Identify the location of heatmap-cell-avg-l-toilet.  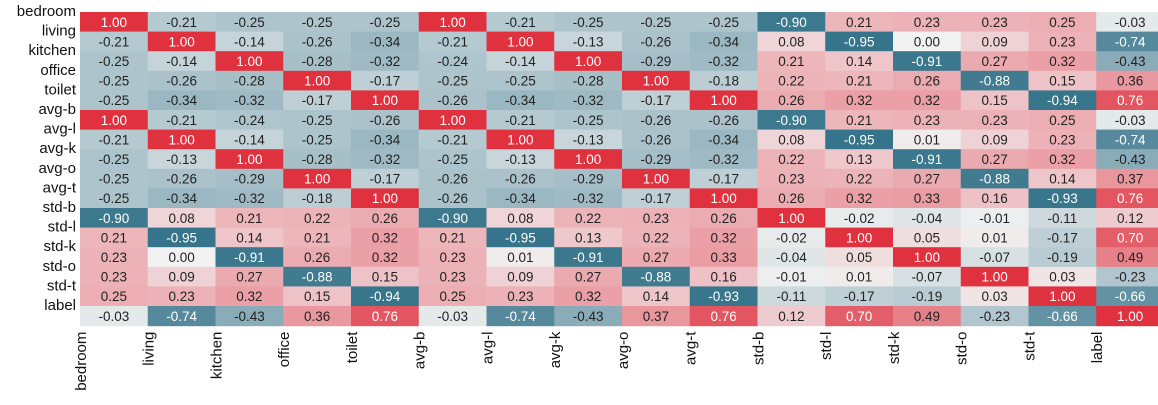
(385, 139).